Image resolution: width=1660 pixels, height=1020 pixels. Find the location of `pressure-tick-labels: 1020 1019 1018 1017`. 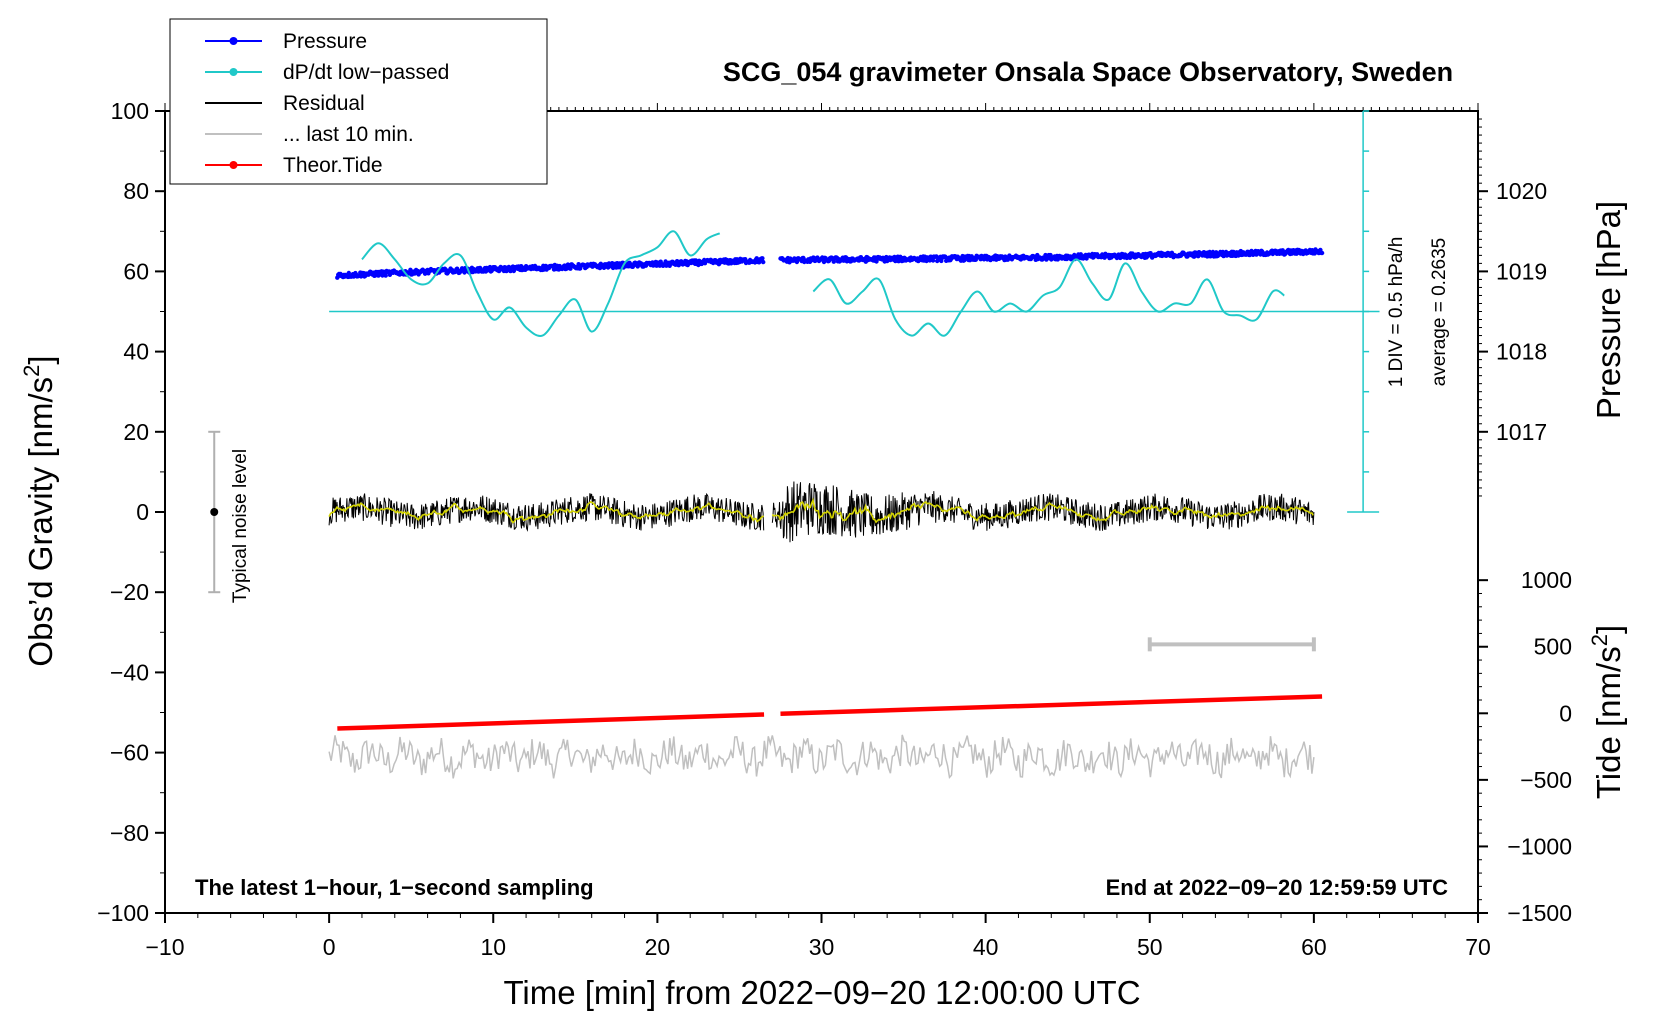

pressure-tick-labels: 1020 1019 1018 1017 is located at coordinates (1521, 311).